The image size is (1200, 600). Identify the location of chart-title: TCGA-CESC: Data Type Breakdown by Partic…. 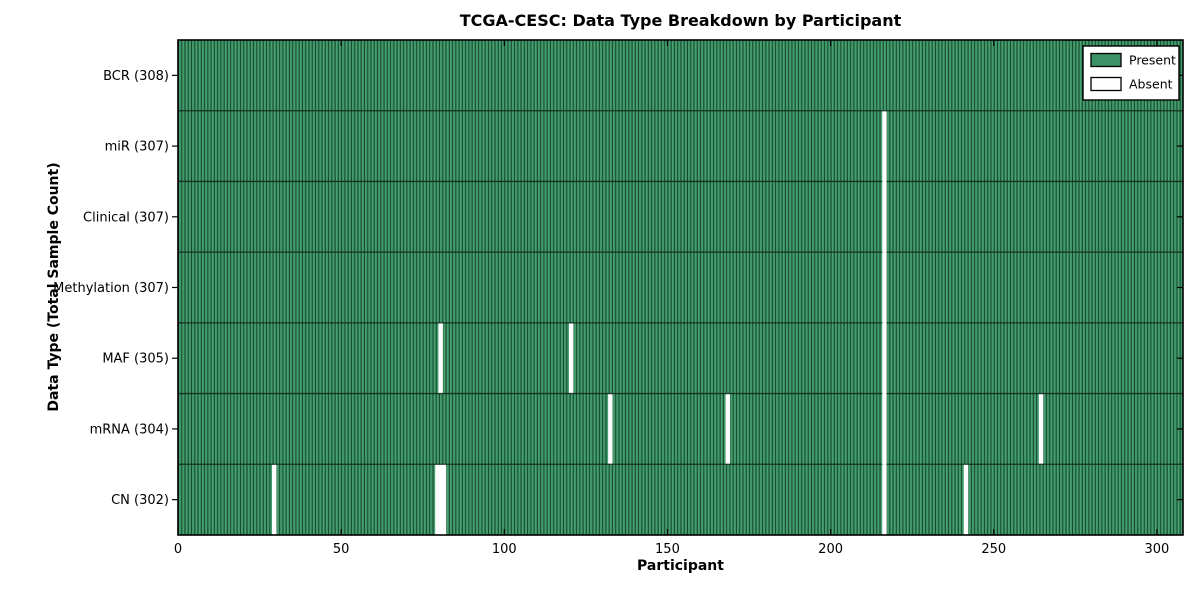
(680, 20).